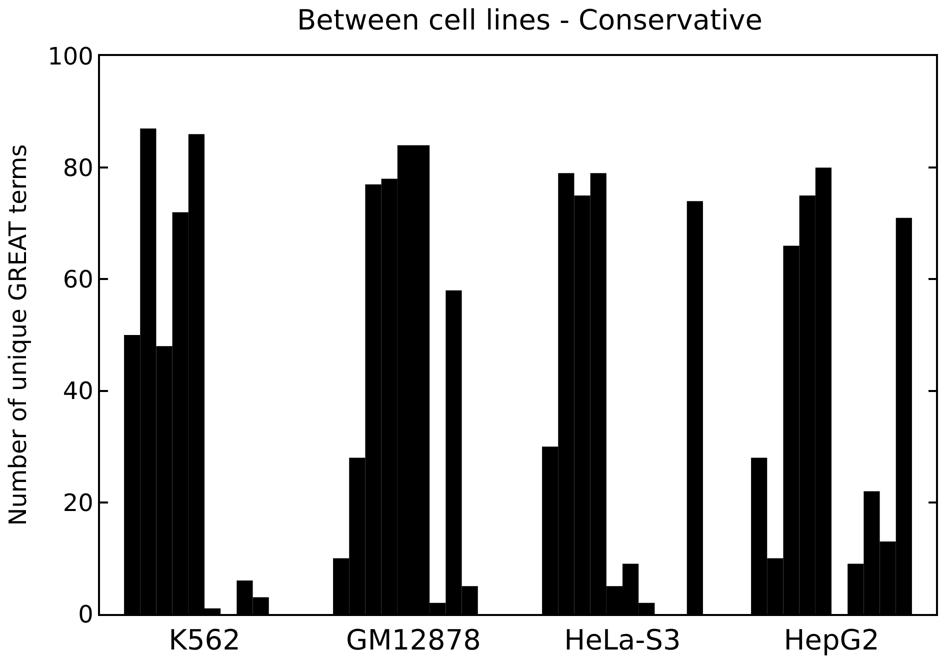  What do you see at coordinates (86, 614) in the screenshot?
I see `y-tick-label: 0` at bounding box center [86, 614].